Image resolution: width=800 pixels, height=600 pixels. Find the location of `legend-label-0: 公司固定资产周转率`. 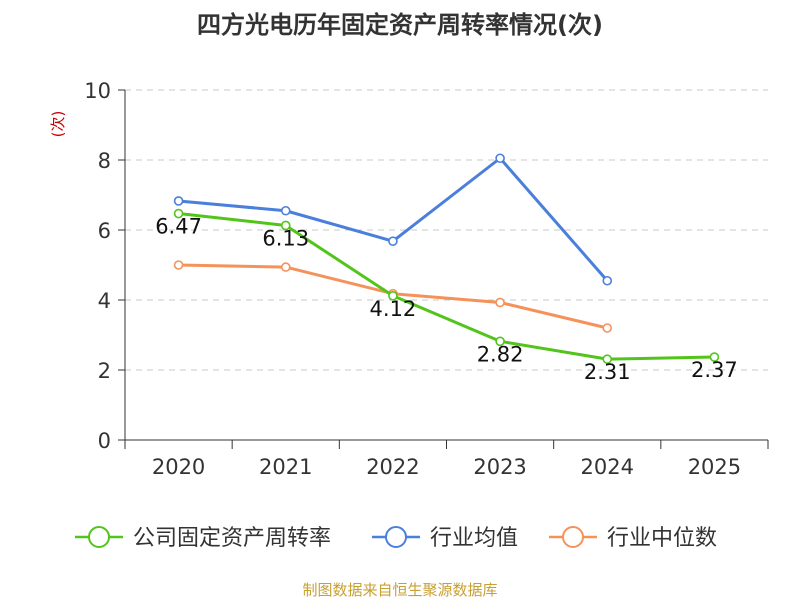

legend-label-0: 公司固定资产周转率 is located at coordinates (232, 538).